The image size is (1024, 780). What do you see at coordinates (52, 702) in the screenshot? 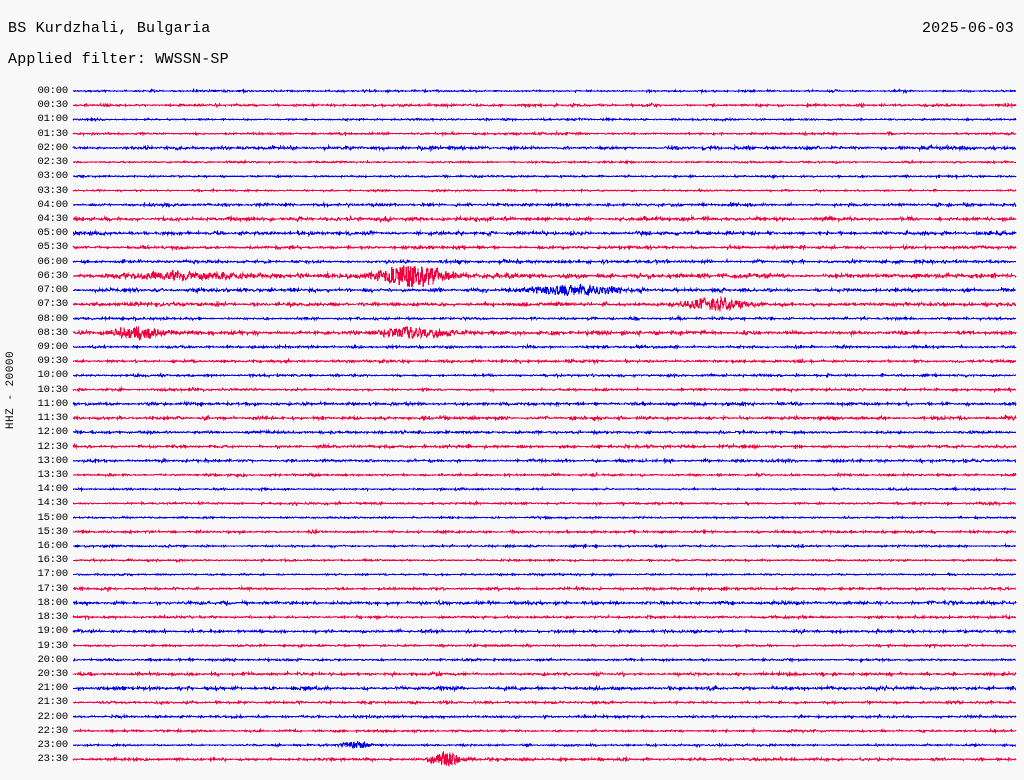
I see `time-tick-21-30: 21:30` at bounding box center [52, 702].